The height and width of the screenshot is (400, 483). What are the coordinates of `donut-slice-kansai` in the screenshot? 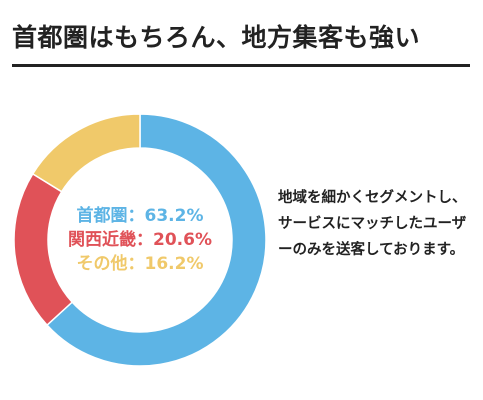 It's located at (43, 249).